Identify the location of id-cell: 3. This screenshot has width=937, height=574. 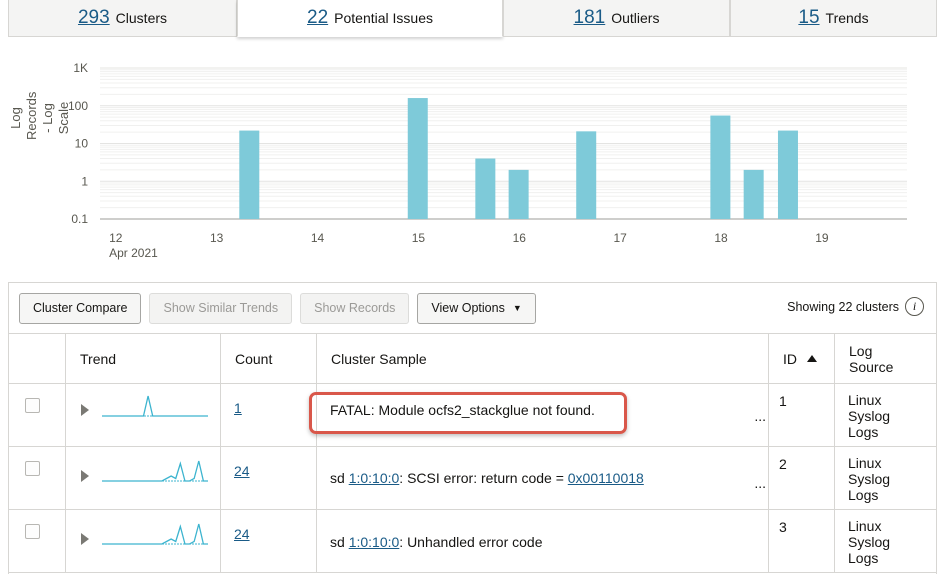
(801, 541).